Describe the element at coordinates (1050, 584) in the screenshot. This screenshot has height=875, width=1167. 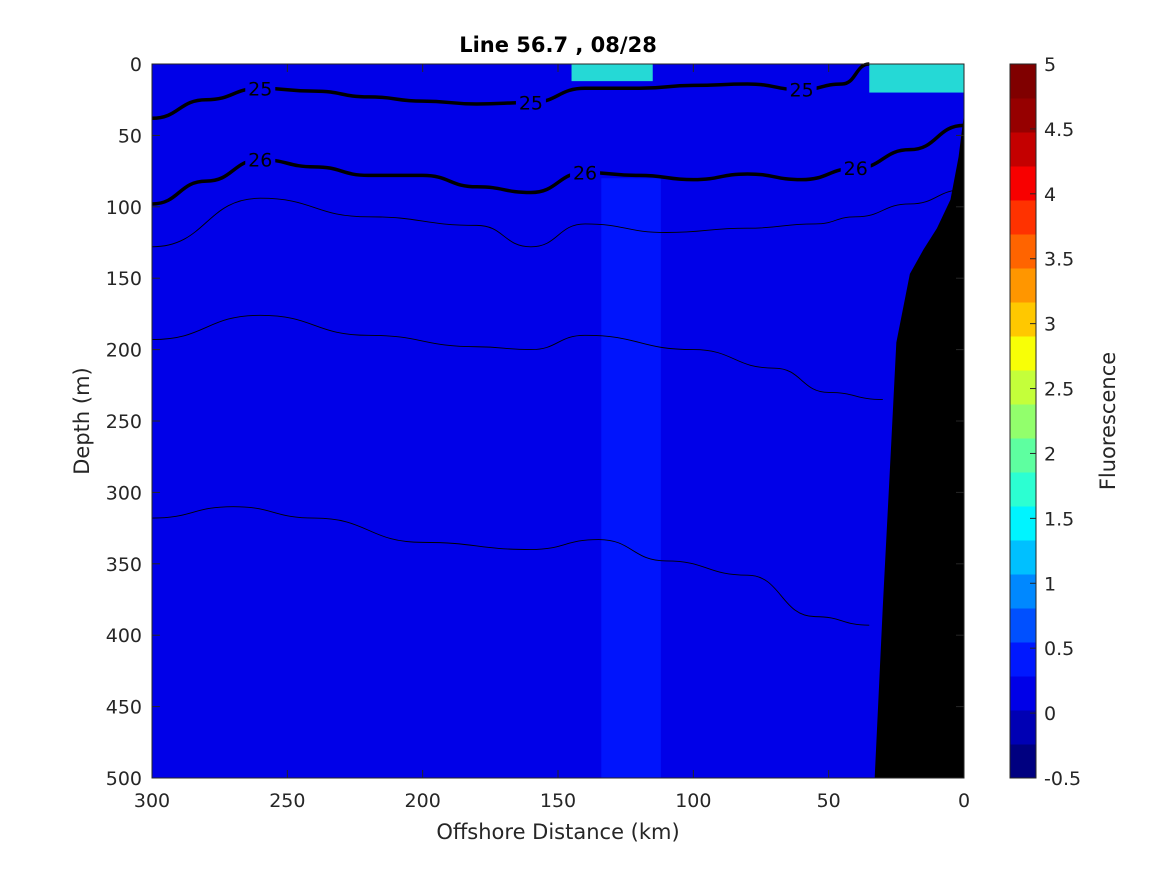
I see `colorbar-tick-label: 1` at that location.